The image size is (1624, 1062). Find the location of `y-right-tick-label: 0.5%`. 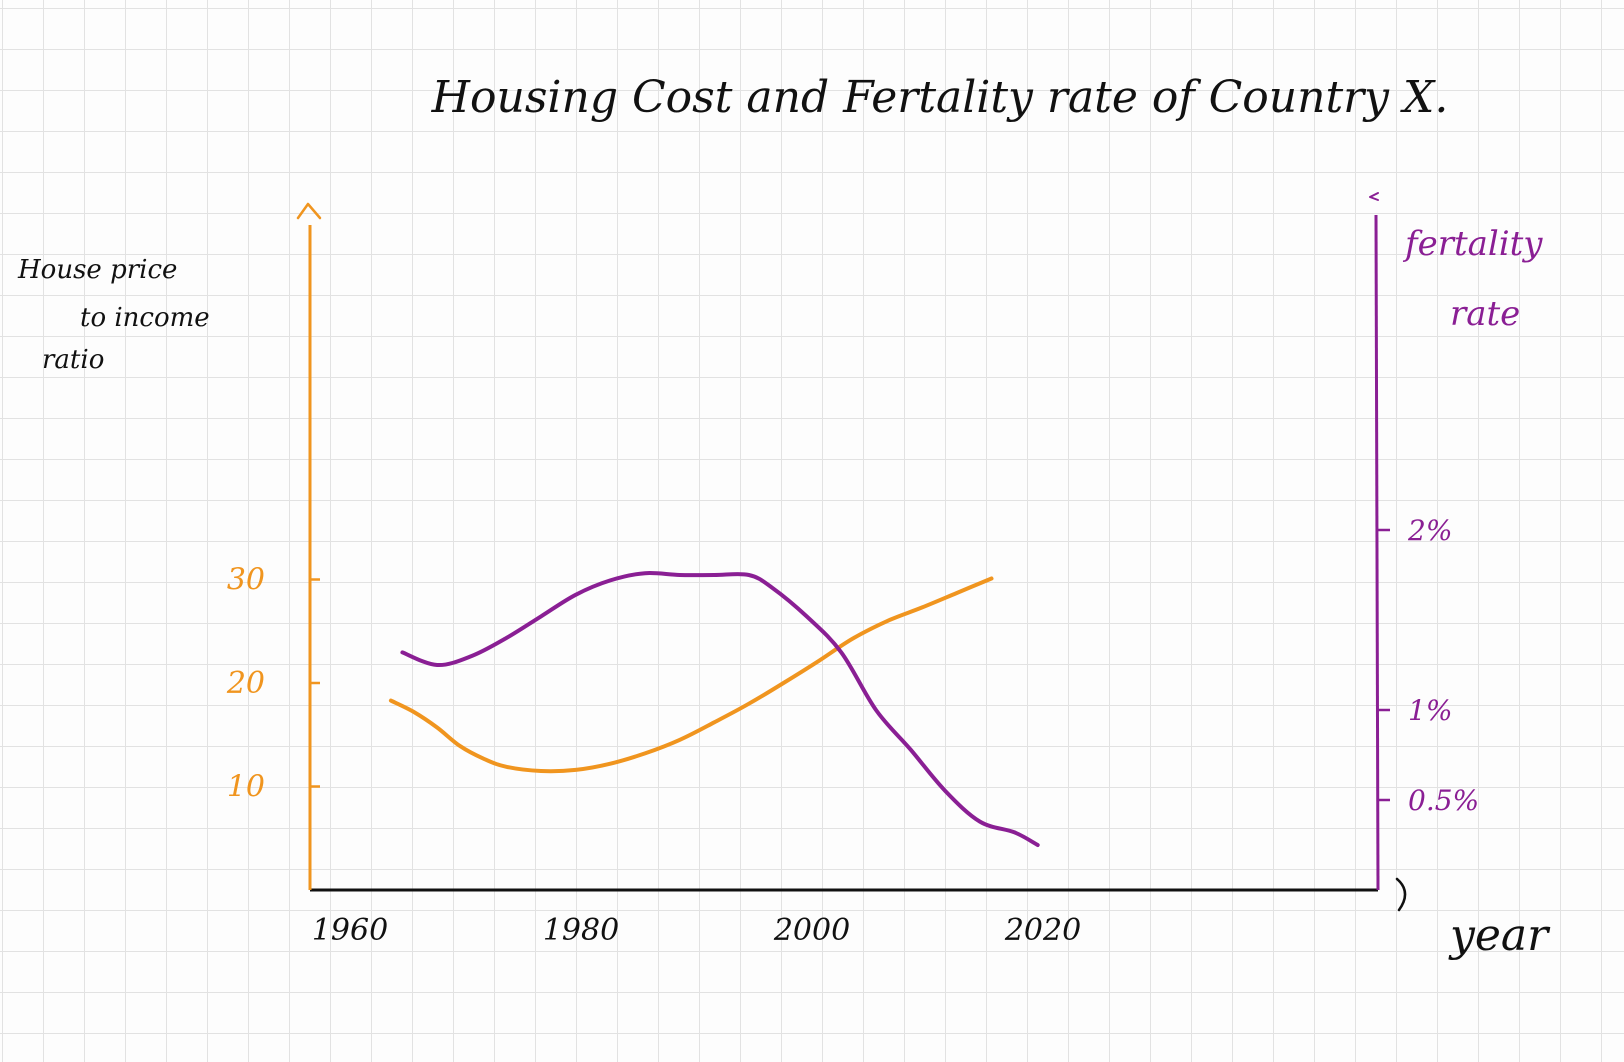

y-right-tick-label: 0.5% is located at coordinates (1443, 800).